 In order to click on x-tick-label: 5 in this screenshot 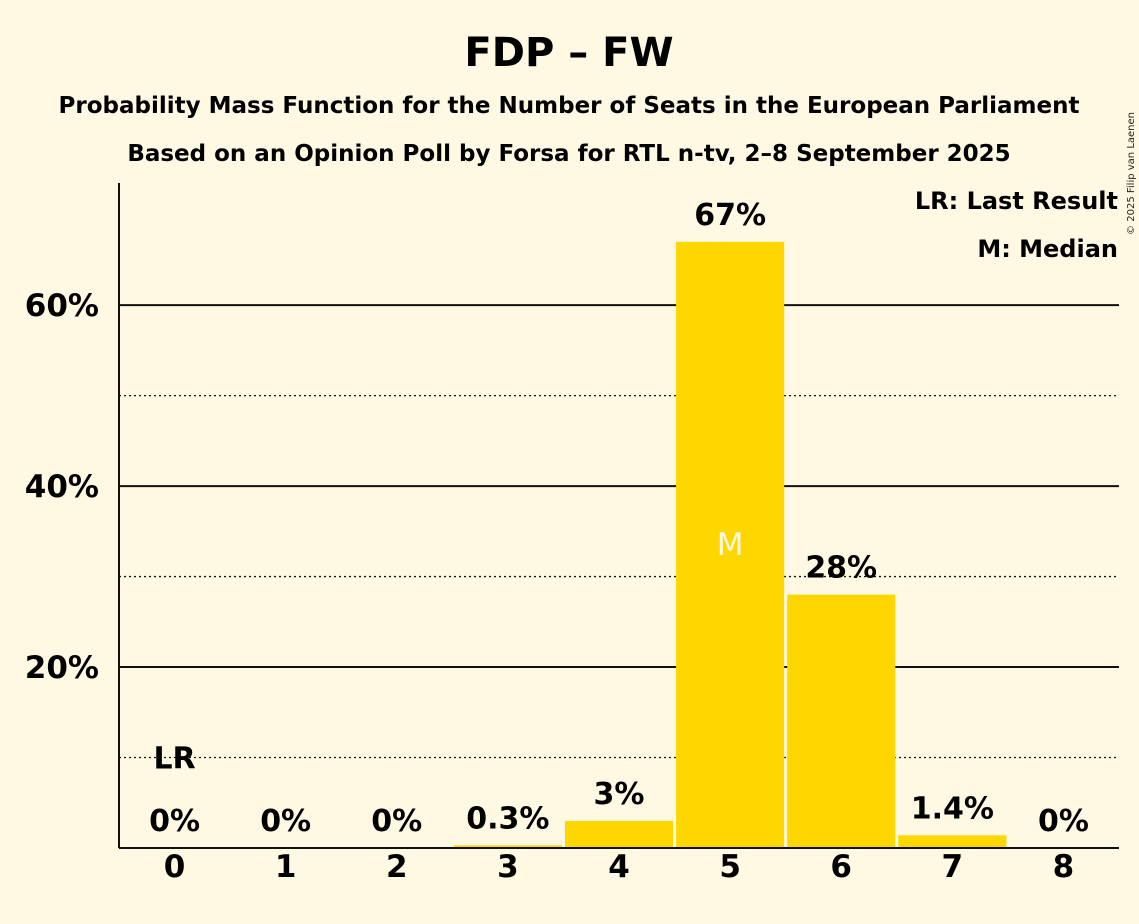, I will do `click(730, 867)`.